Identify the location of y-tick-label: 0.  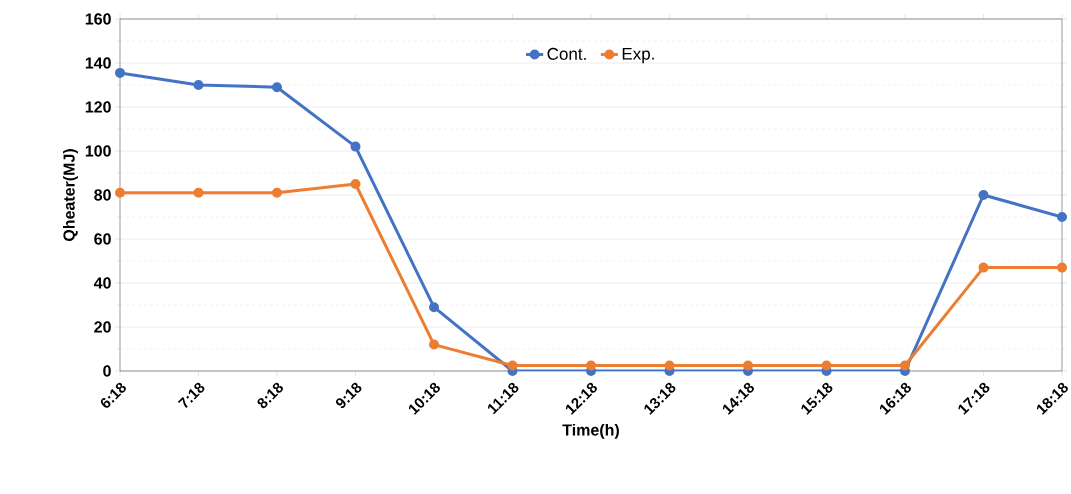
(107, 371).